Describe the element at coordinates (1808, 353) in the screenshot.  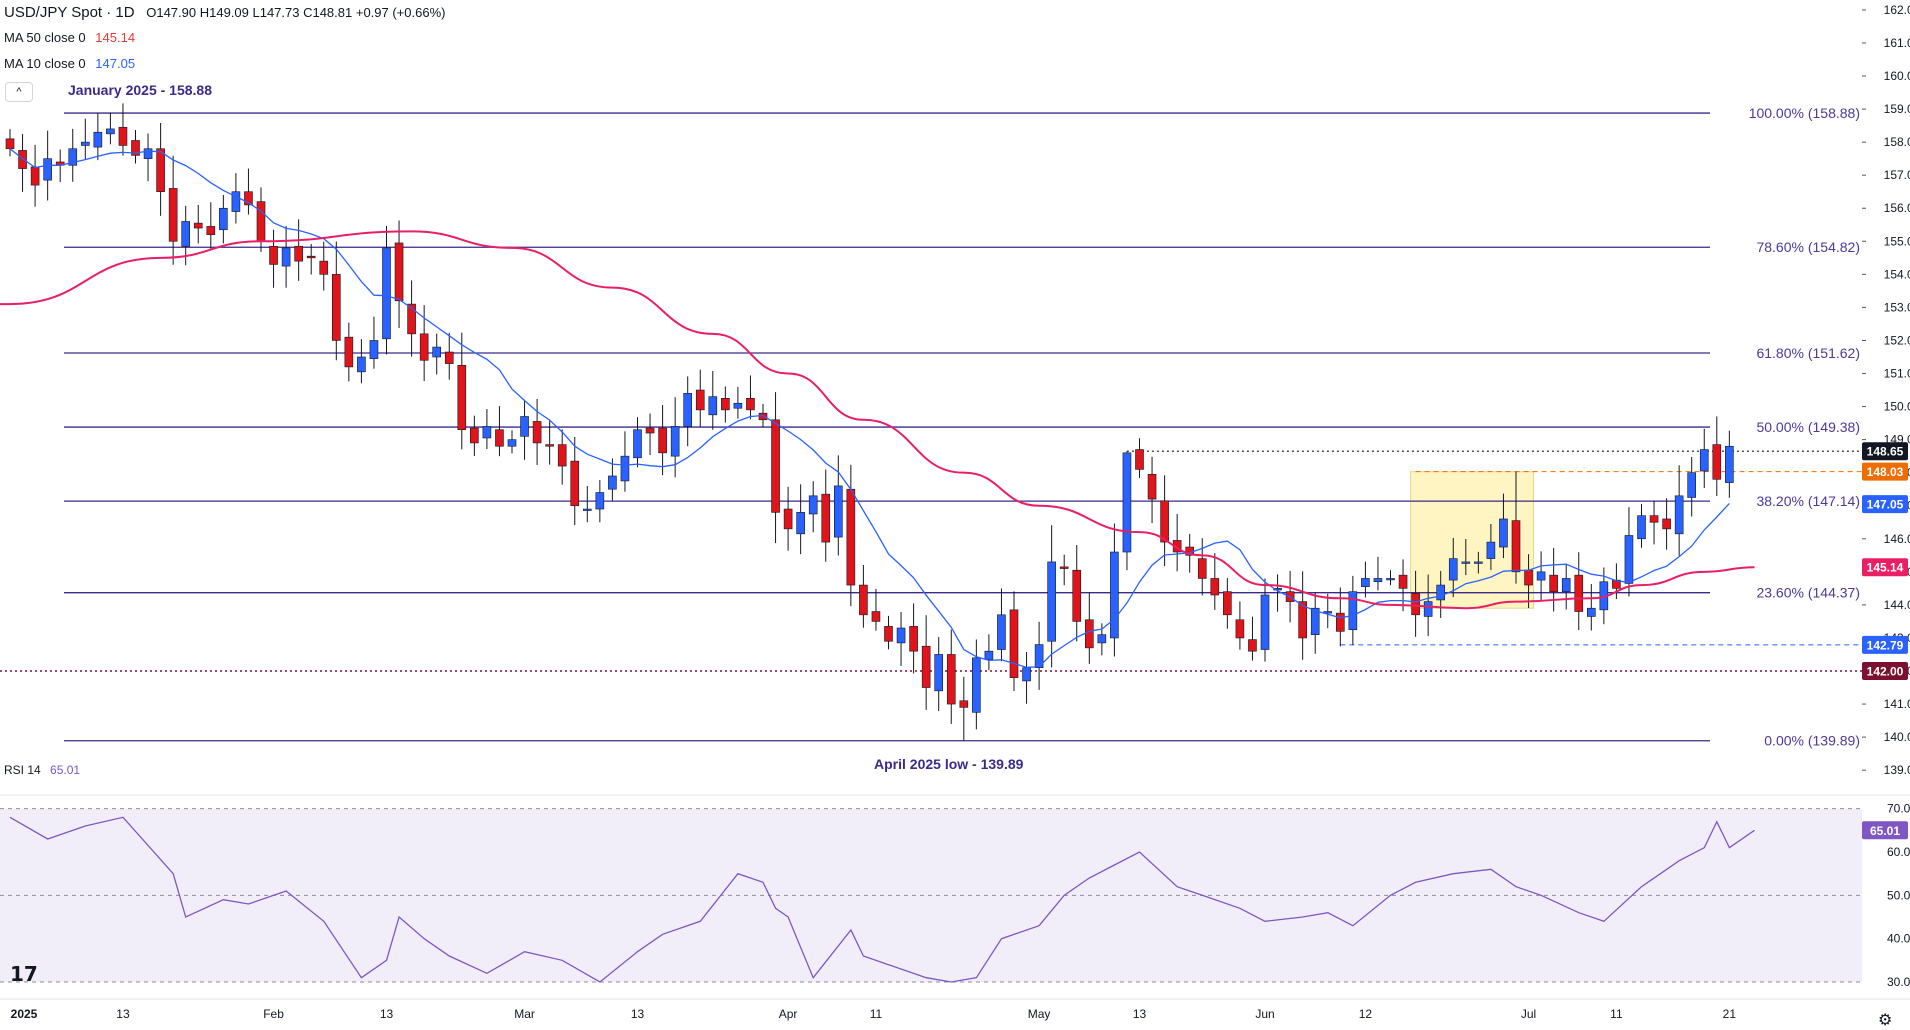
I see `fib-label-2: 61.80% (151.62)` at that location.